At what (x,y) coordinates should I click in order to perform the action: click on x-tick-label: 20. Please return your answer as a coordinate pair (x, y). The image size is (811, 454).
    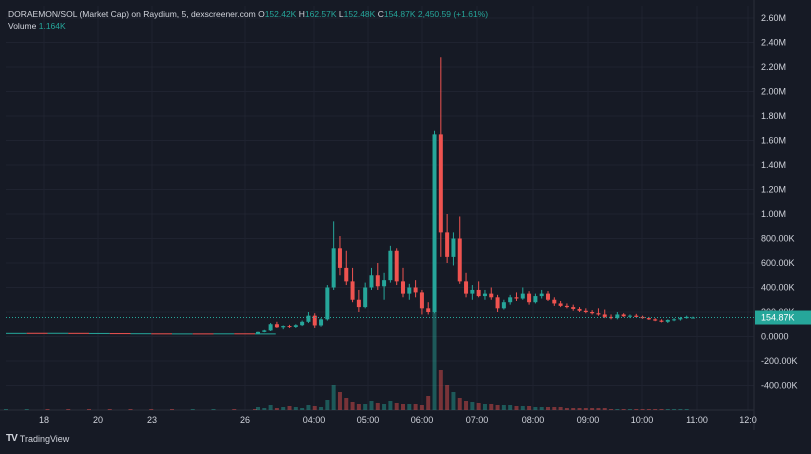
    Looking at the image, I should click on (98, 420).